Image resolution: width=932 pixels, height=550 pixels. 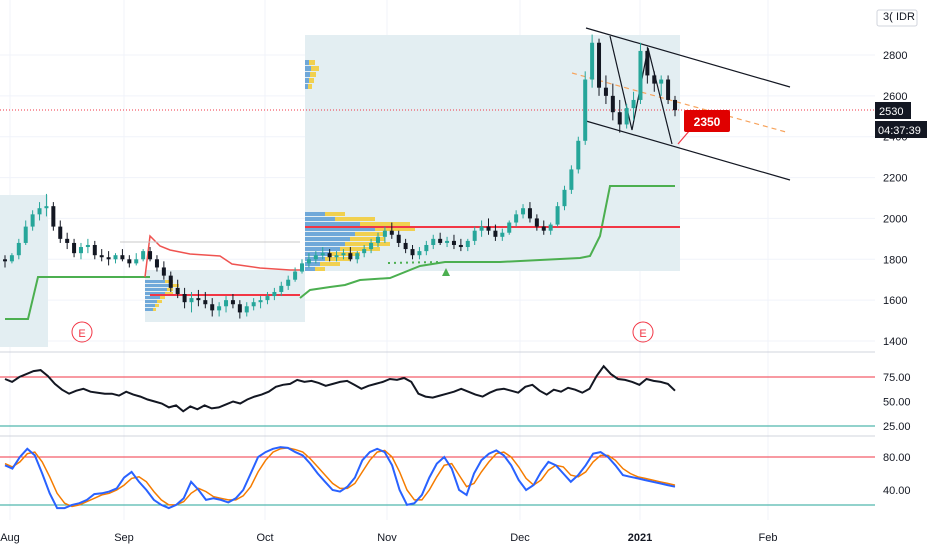 I want to click on x-tick-label: Oct, so click(x=264, y=538).